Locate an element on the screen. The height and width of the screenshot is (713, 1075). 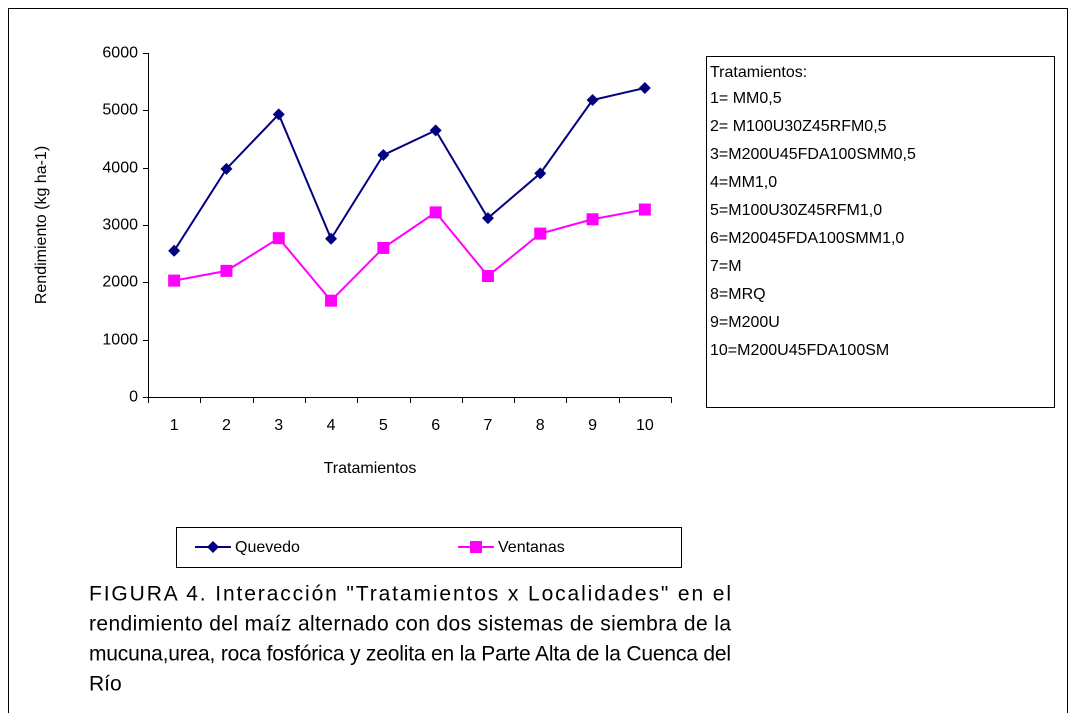
y-tick-label: 2000 is located at coordinates (120, 282).